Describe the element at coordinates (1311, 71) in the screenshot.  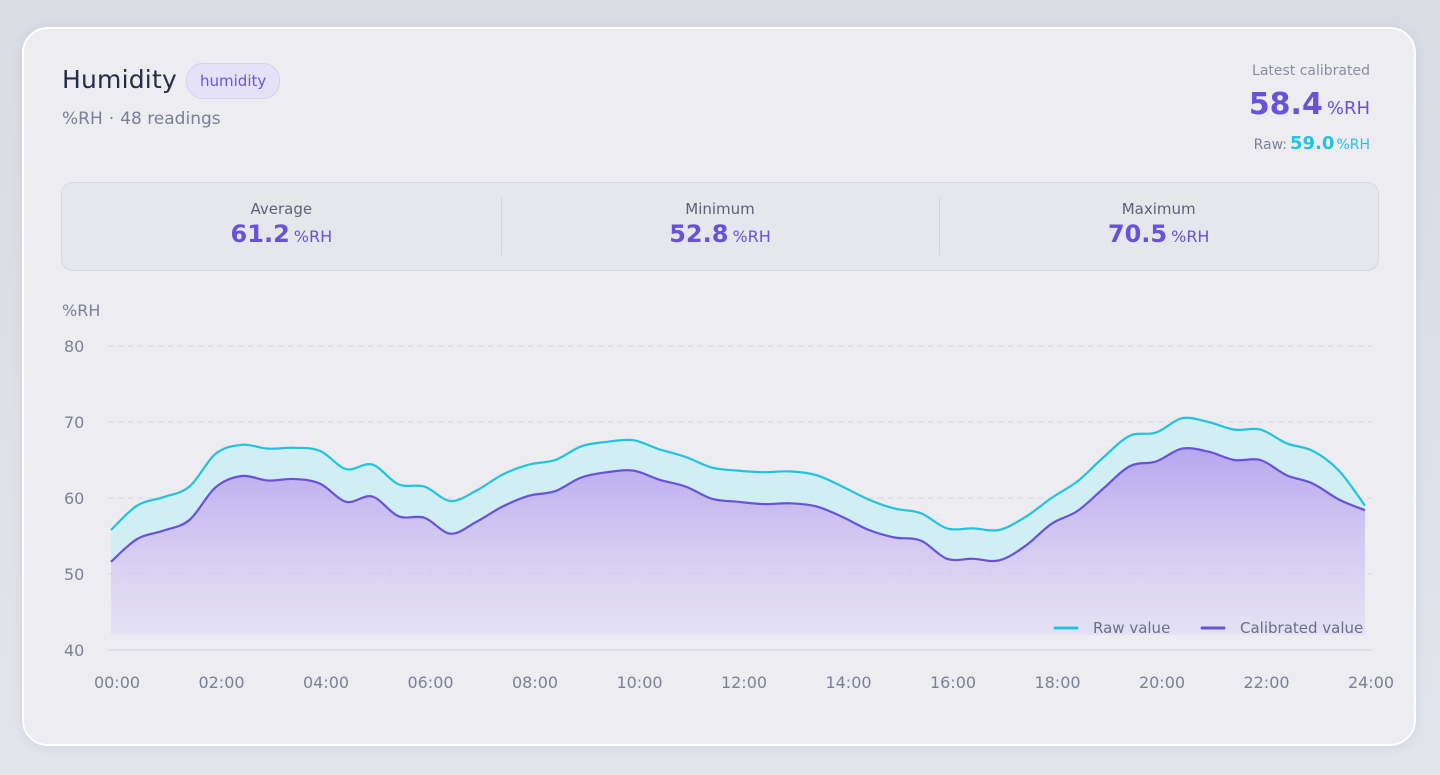
I see `latest-calibrated-label: Latest calibrated` at that location.